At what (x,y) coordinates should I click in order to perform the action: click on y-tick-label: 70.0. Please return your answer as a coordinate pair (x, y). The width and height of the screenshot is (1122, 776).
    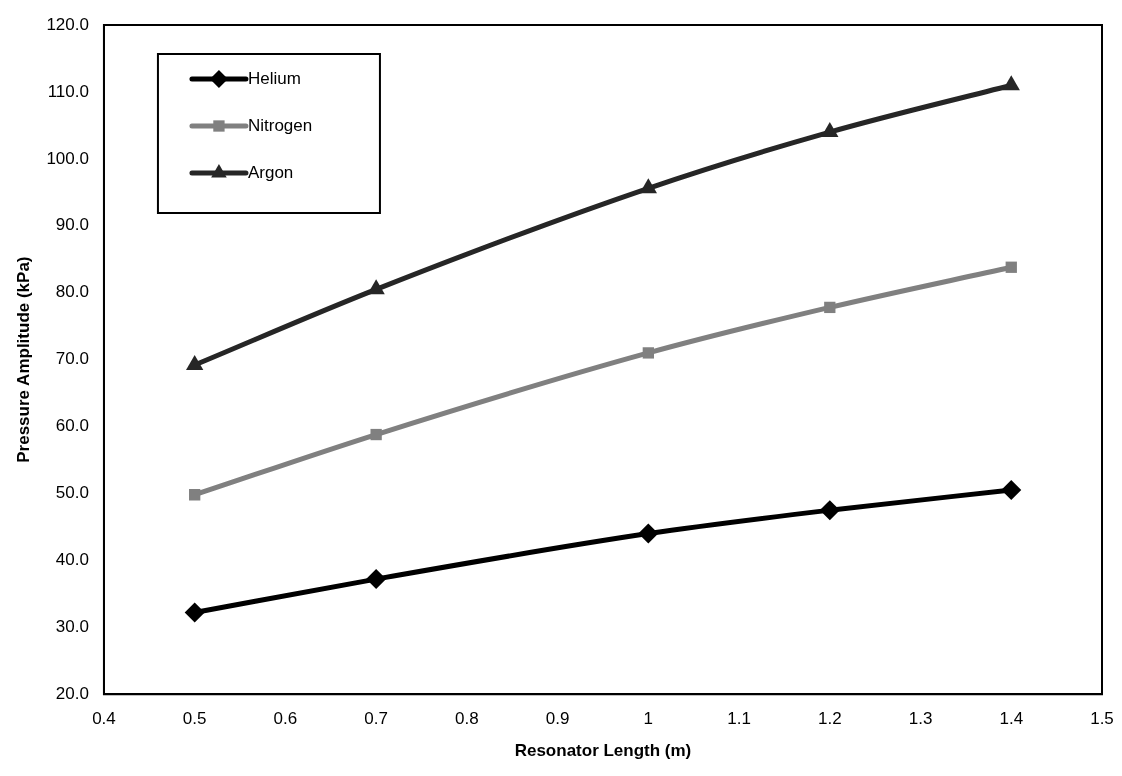
    Looking at the image, I should click on (72, 359).